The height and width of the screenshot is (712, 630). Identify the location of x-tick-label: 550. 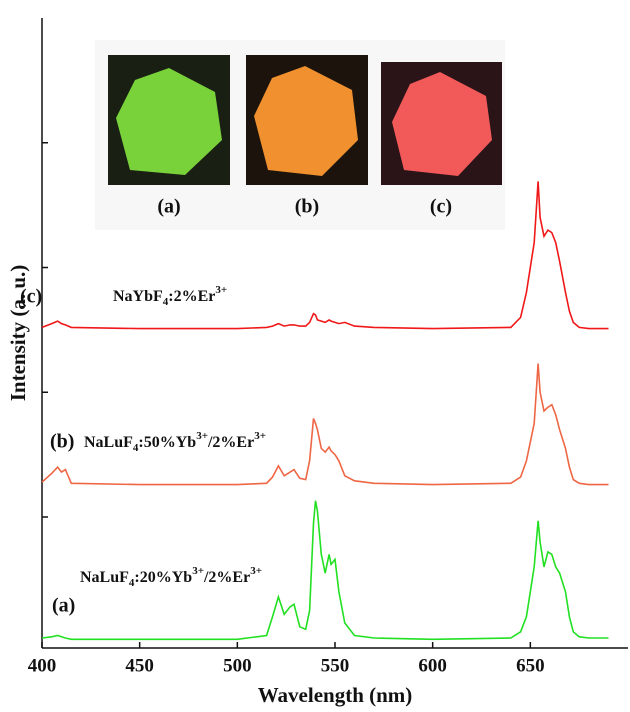
(335, 665).